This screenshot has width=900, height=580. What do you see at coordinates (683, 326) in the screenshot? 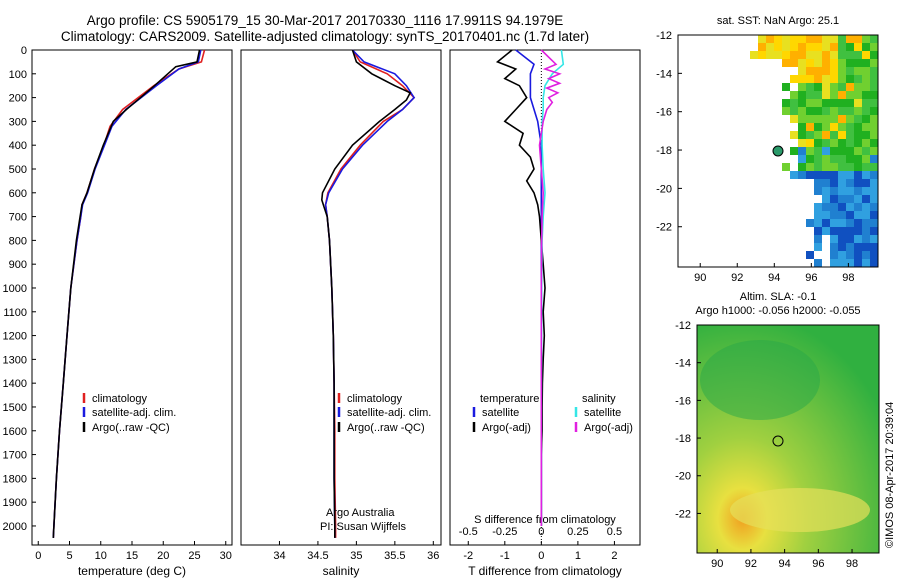
I see `sla-map-y-tick-label: -12` at bounding box center [683, 326].